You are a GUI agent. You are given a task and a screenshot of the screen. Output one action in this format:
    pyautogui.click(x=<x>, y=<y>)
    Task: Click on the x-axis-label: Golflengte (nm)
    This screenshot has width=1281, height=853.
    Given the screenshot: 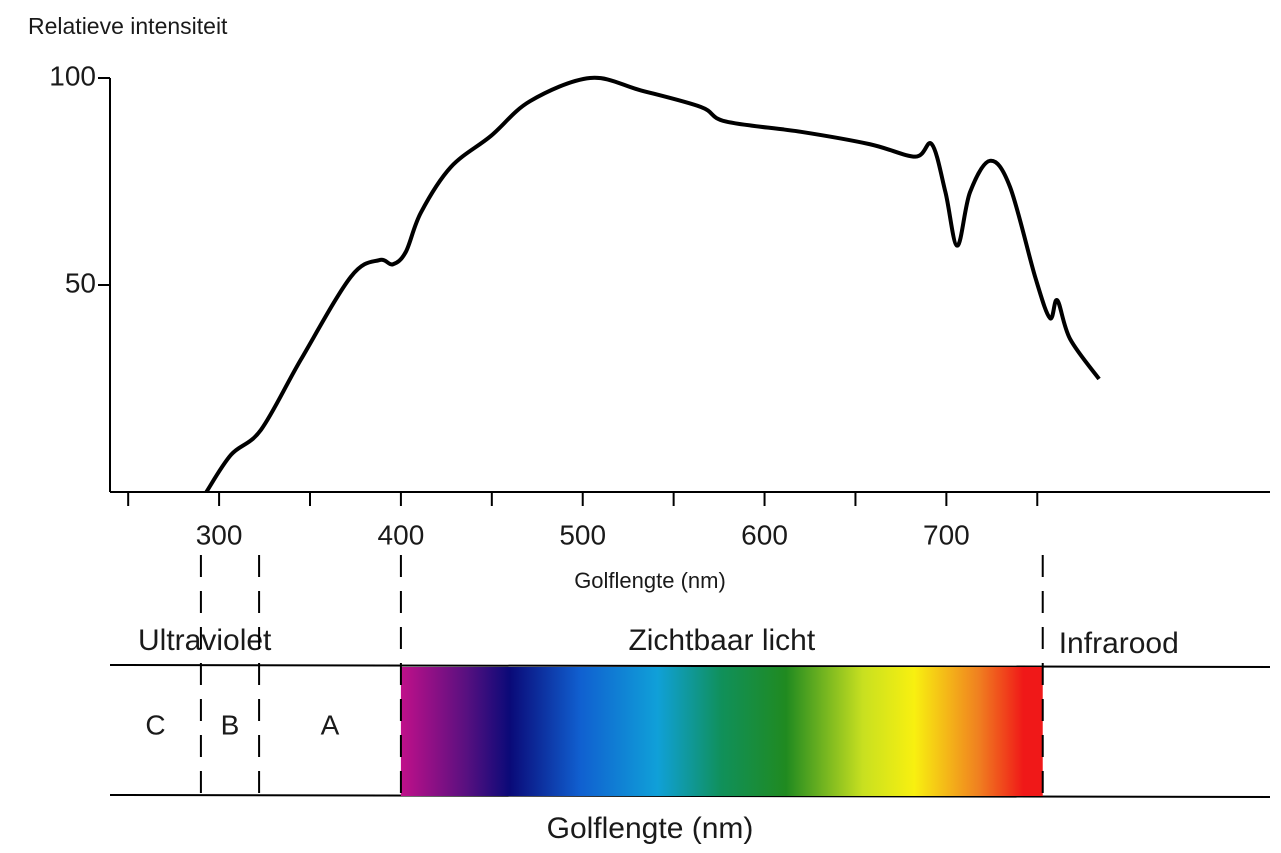 What is the action you would take?
    pyautogui.click(x=650, y=580)
    